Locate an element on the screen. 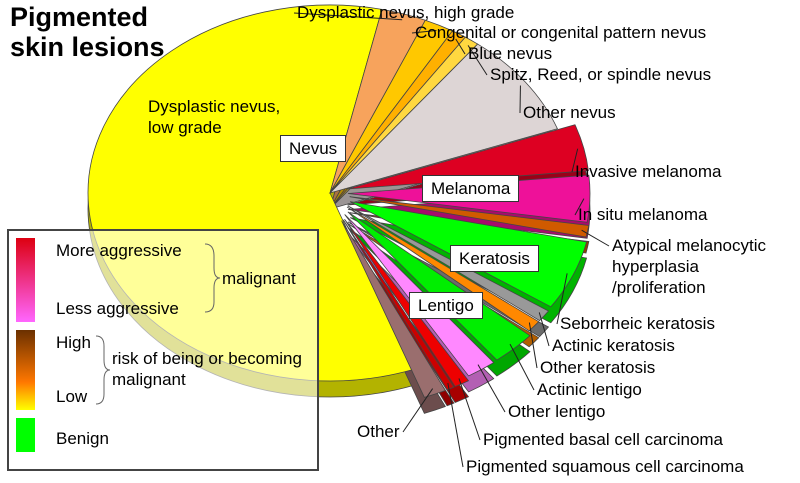 Image resolution: width=800 pixels, height=483 pixels. slice-label: Other nevus is located at coordinates (569, 112).